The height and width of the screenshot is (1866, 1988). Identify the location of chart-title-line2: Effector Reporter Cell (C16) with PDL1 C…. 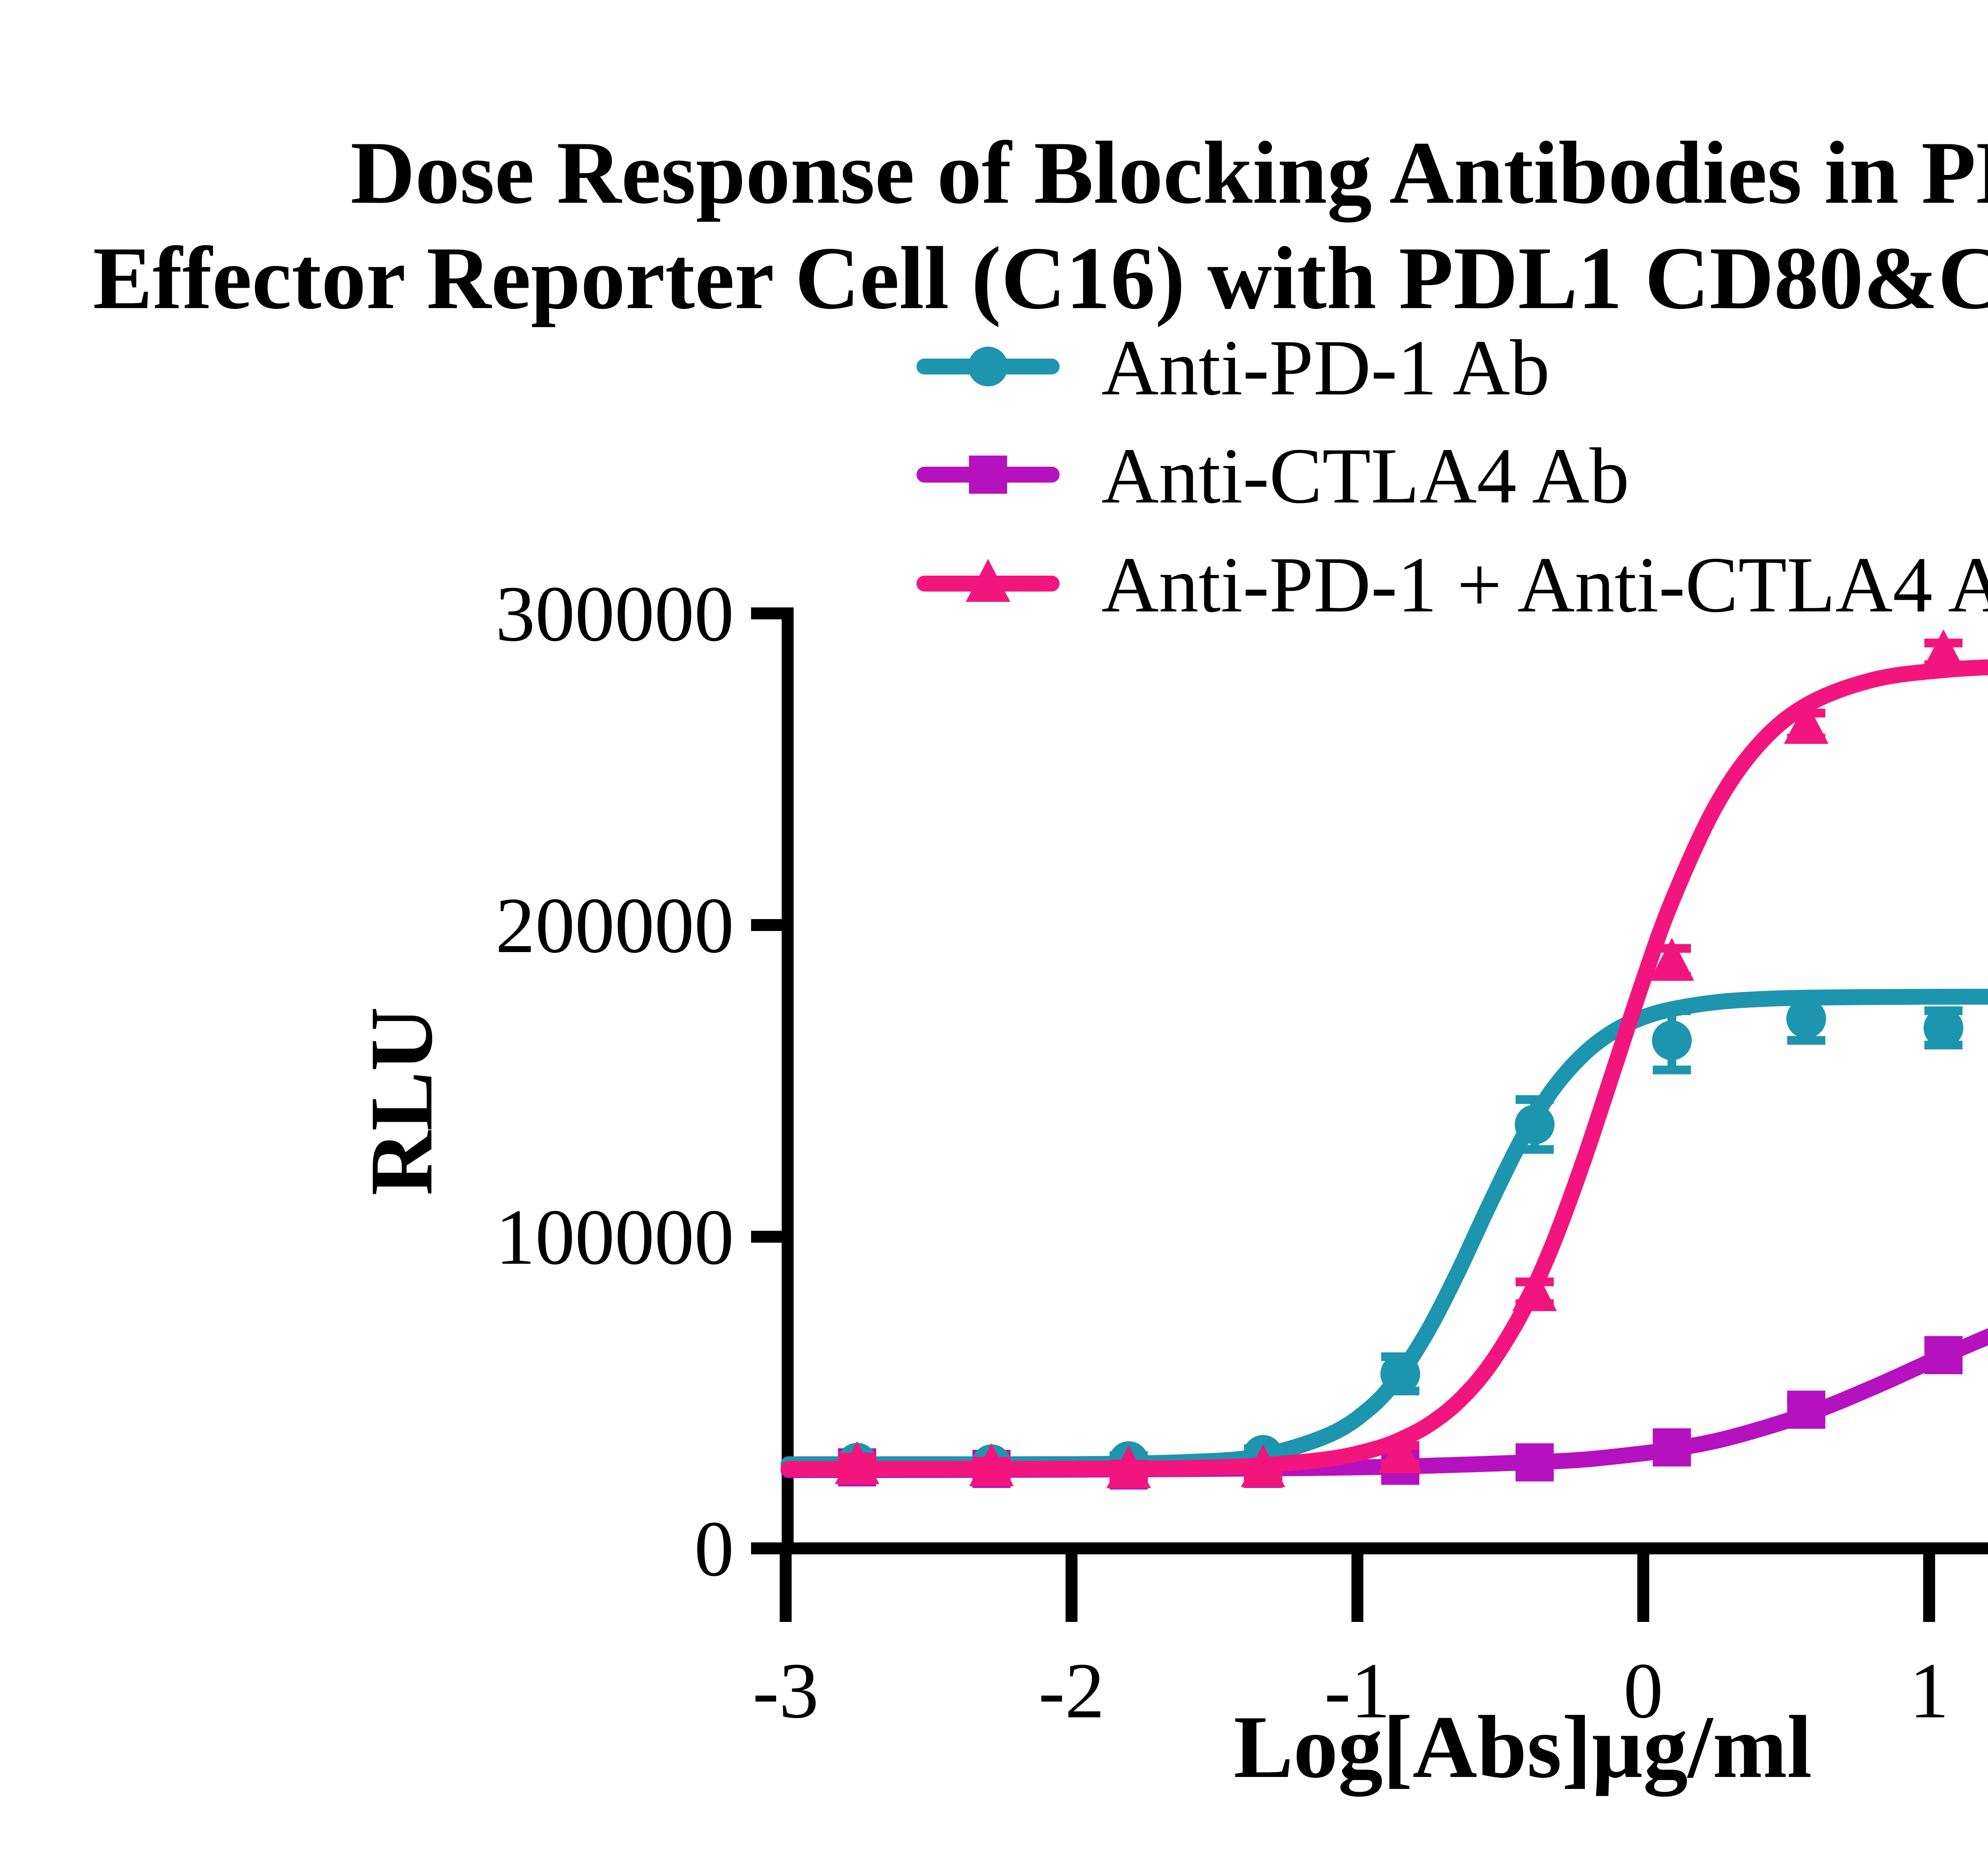
(1040, 278).